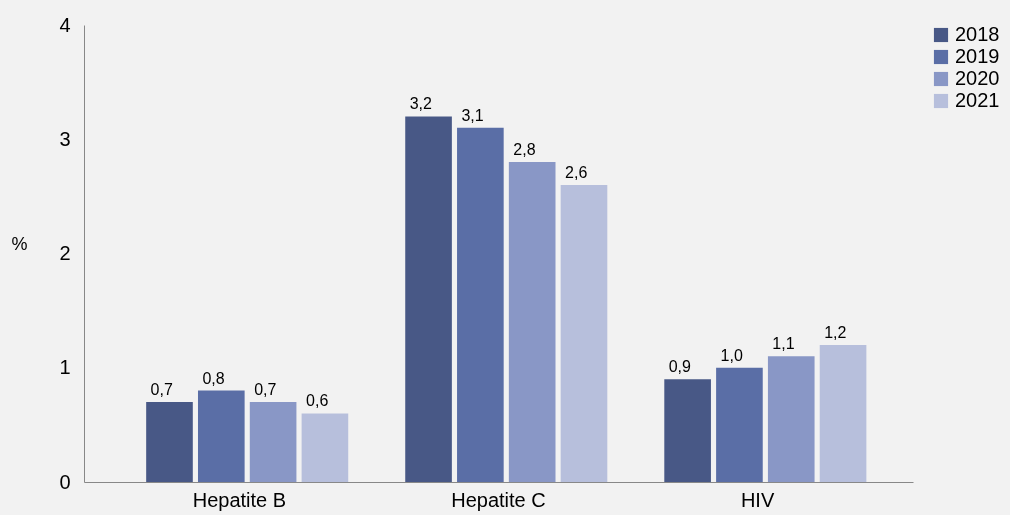 Image resolution: width=1020 pixels, height=525 pixels. What do you see at coordinates (65, 253) in the screenshot?
I see `y-tick-label: 2` at bounding box center [65, 253].